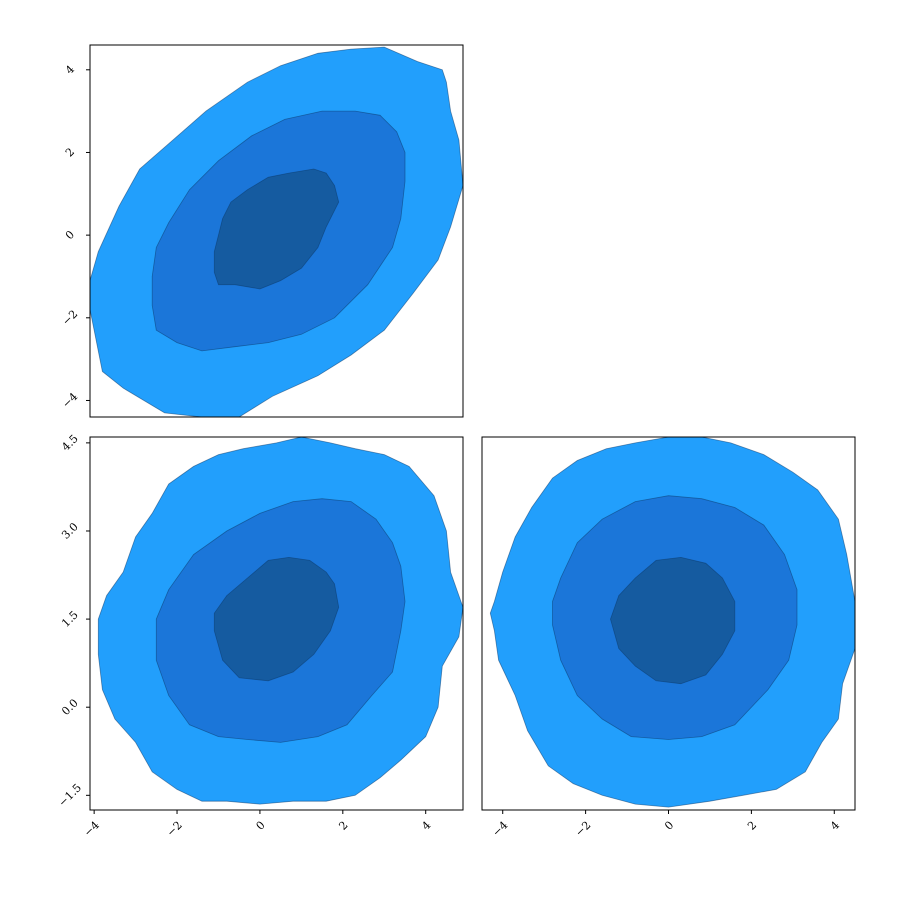 The height and width of the screenshot is (900, 900). Describe the element at coordinates (70, 317) in the screenshot. I see `y-tick-label: −2` at that location.